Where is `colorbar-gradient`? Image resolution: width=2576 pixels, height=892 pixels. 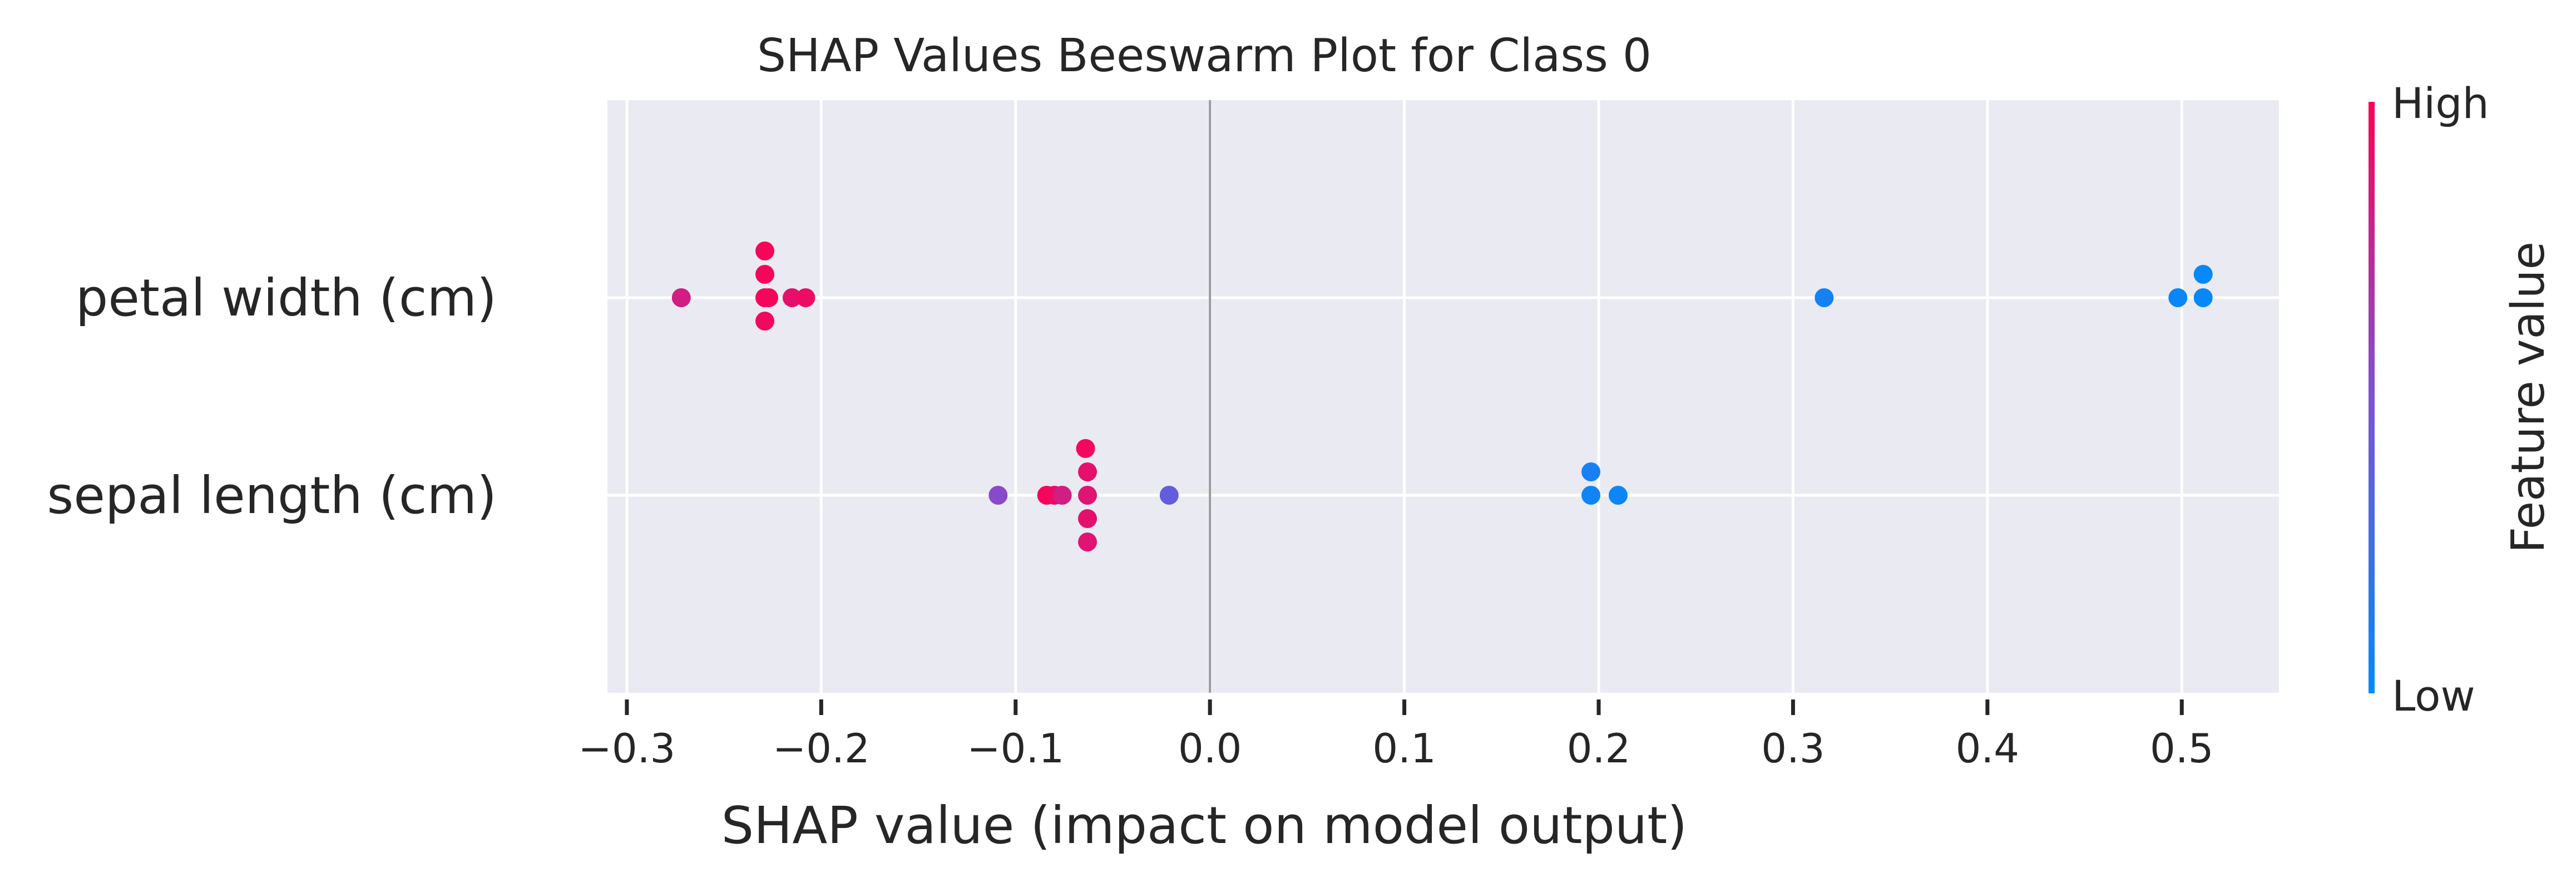
colorbar-gradient is located at coordinates (2372, 397).